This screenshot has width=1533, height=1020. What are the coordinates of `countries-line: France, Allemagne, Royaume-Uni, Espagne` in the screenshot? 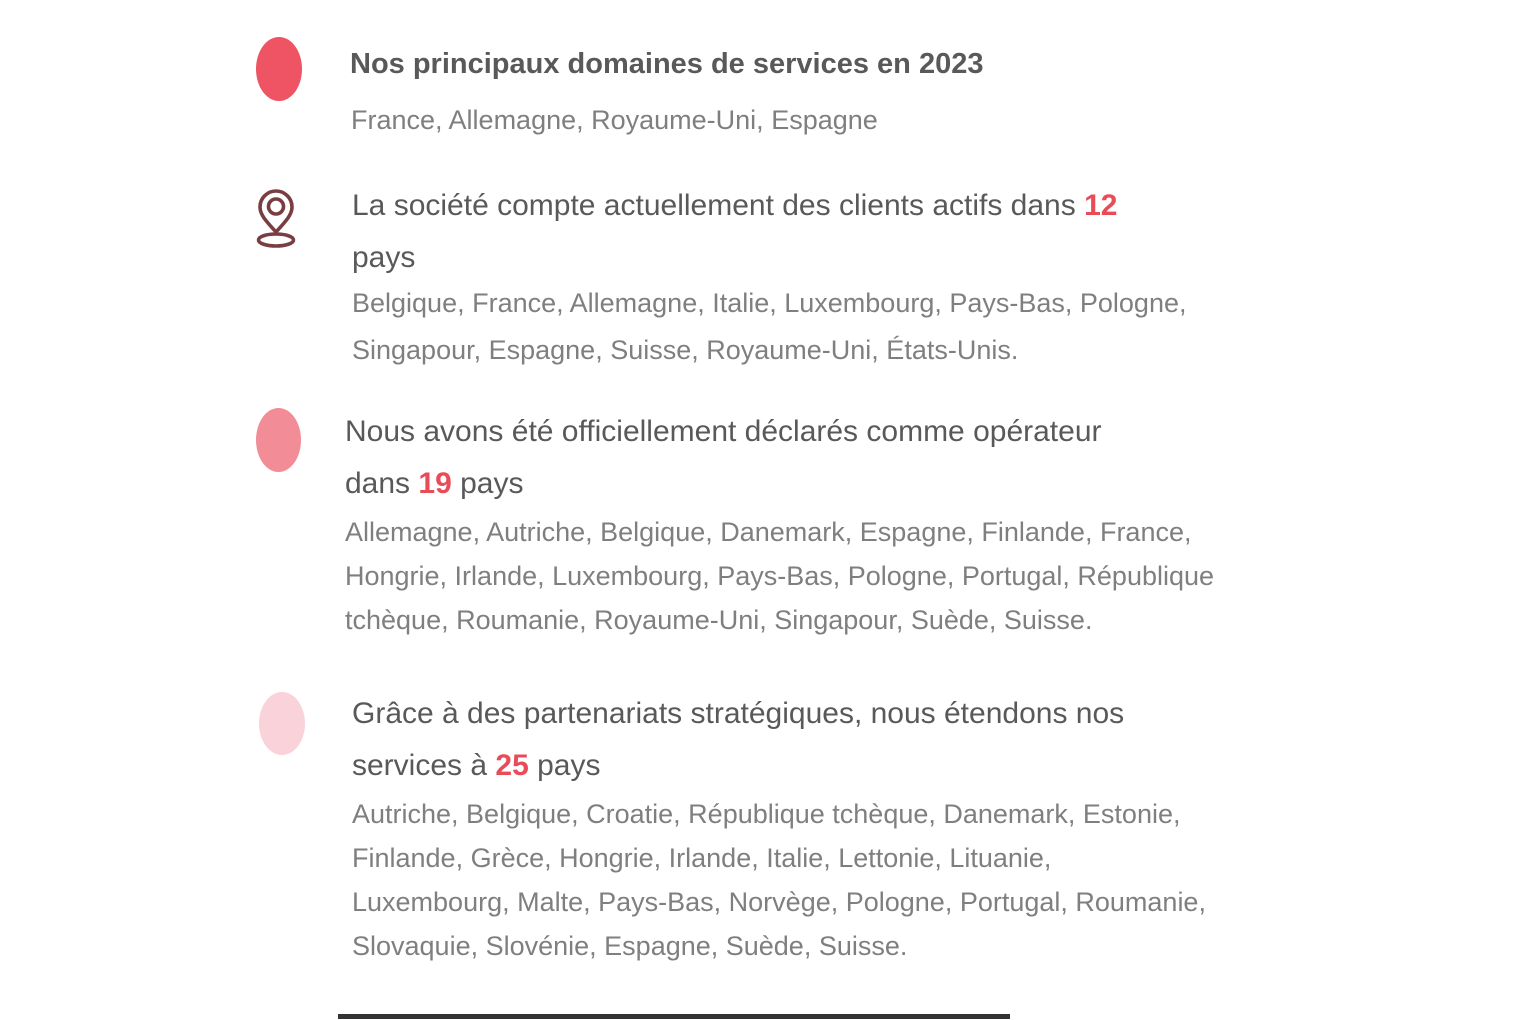 It's located at (614, 120).